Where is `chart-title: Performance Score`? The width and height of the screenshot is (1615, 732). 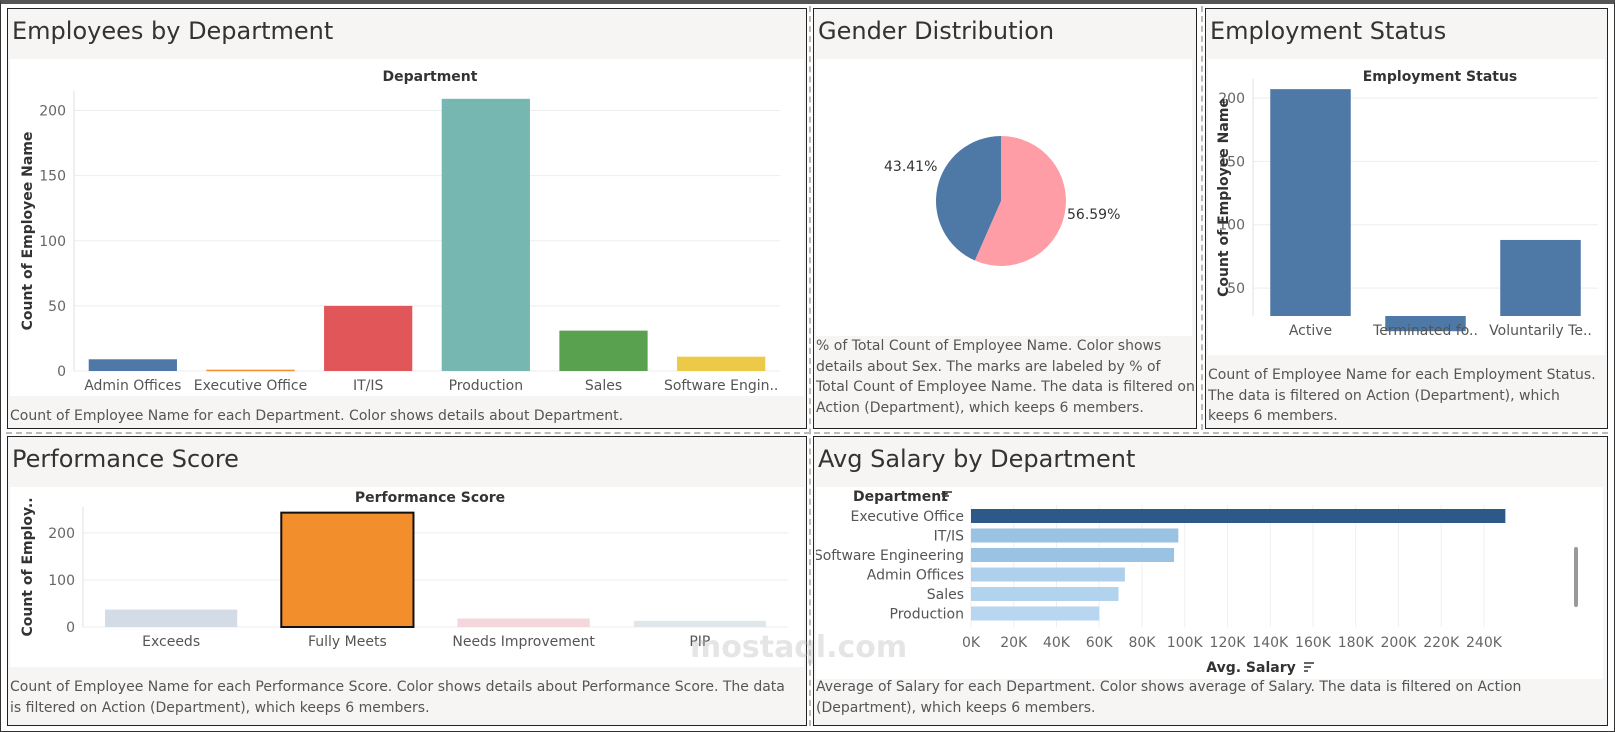 chart-title: Performance Score is located at coordinates (430, 498).